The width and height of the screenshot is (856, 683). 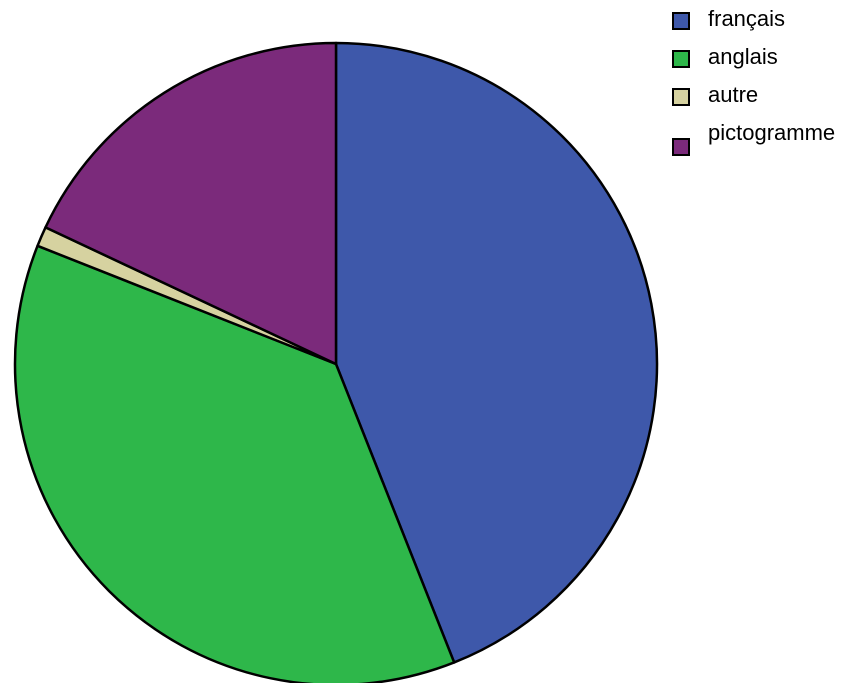 I want to click on legend-swatch-francais, so click(x=681, y=21).